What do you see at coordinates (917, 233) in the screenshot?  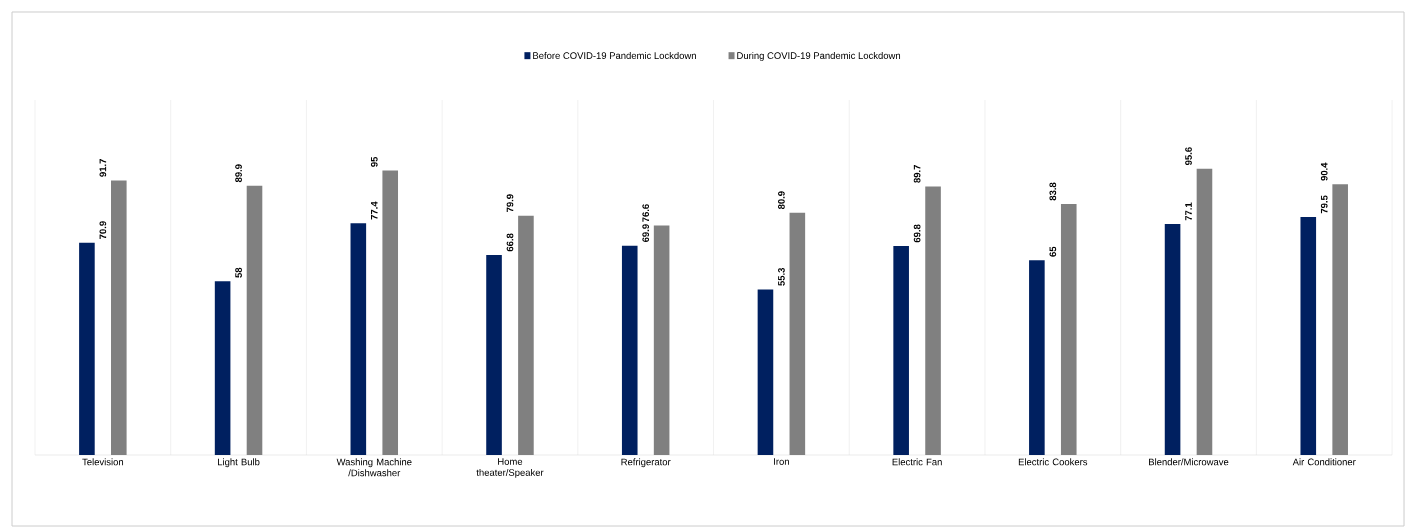 I see `data-label: 69.8` at bounding box center [917, 233].